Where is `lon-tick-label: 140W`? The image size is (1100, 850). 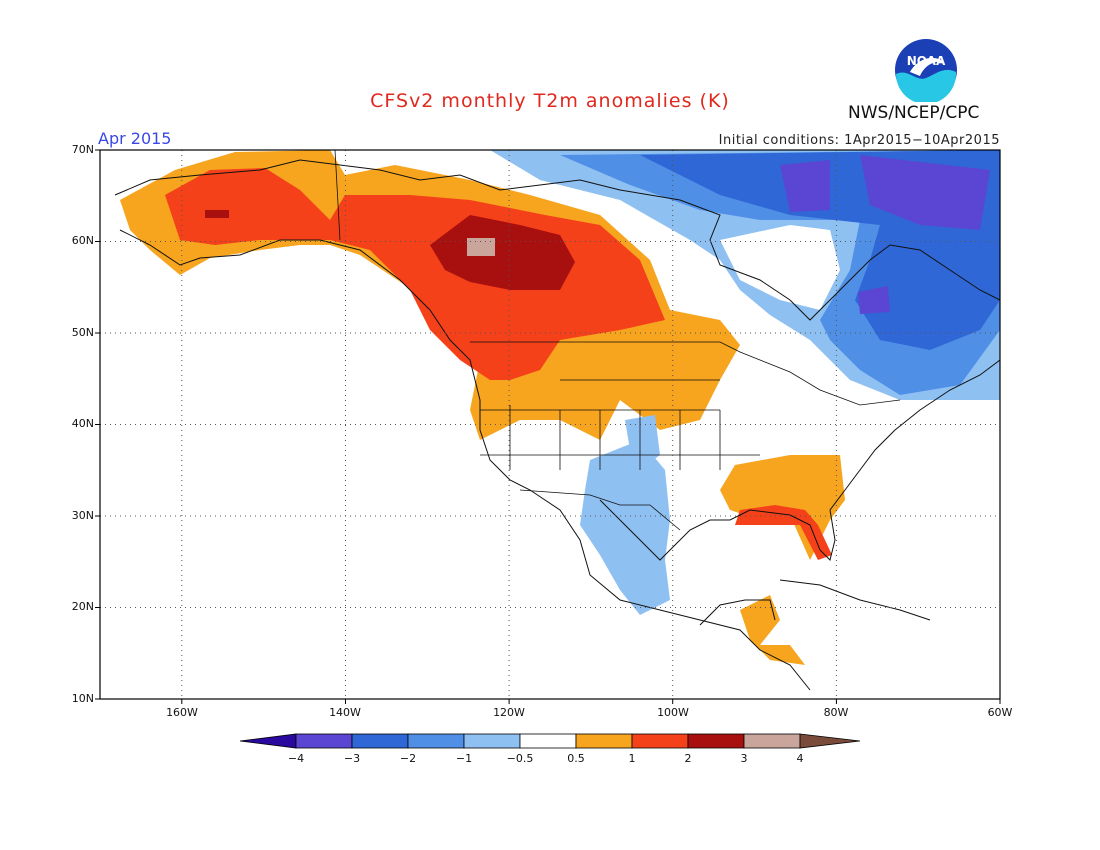
lon-tick-label: 140W is located at coordinates (345, 712).